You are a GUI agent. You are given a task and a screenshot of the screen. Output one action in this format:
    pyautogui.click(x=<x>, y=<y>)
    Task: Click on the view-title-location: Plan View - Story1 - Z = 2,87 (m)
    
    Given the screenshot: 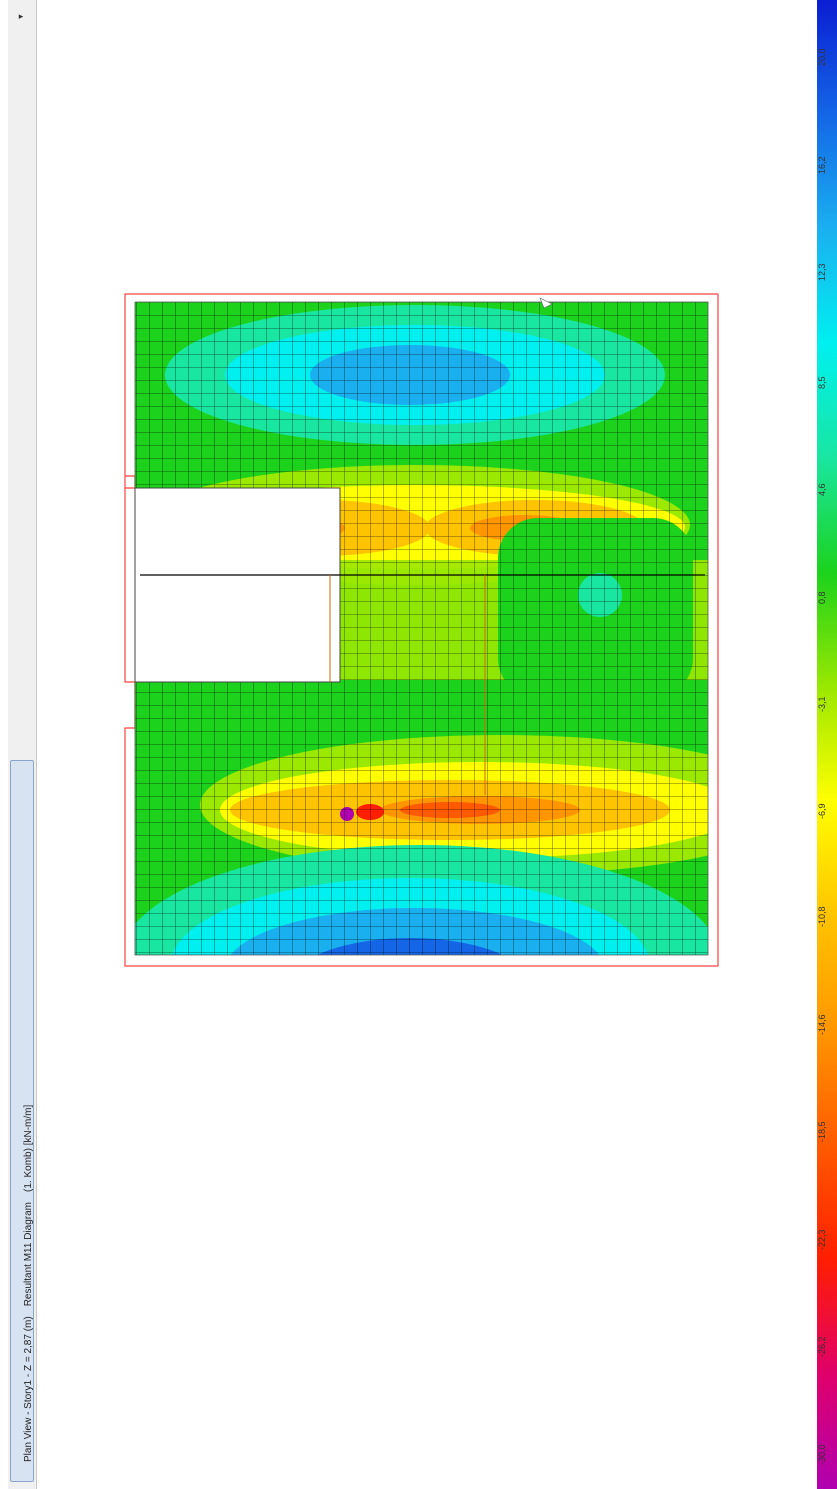 What is the action you would take?
    pyautogui.click(x=28, y=1389)
    